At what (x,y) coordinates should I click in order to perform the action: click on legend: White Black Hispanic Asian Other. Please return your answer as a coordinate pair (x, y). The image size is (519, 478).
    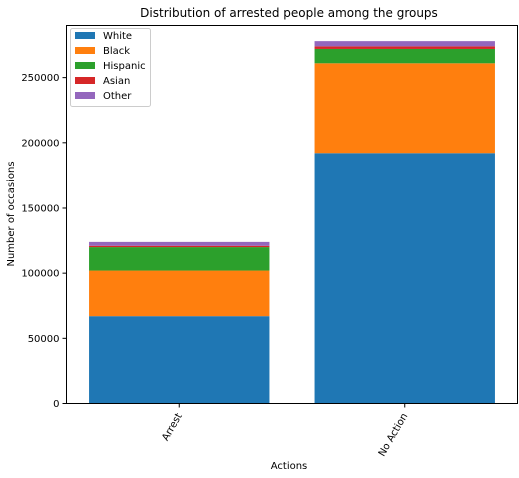
    Looking at the image, I should click on (110, 67).